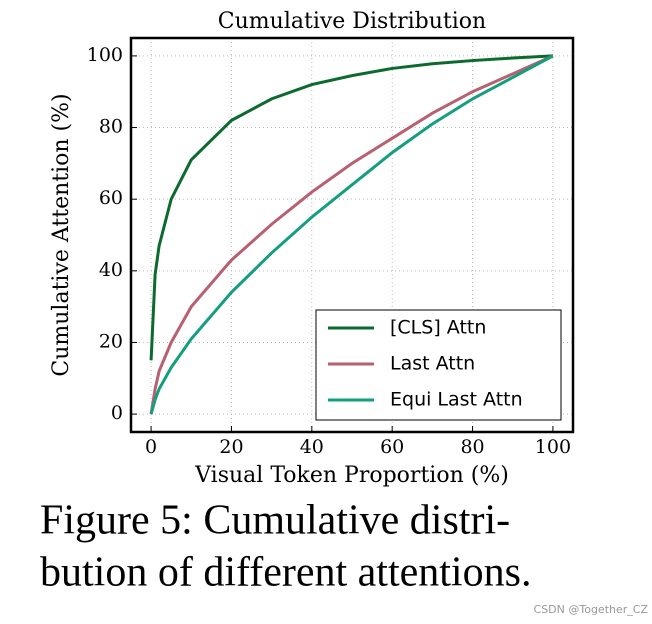 The height and width of the screenshot is (624, 652). What do you see at coordinates (111, 127) in the screenshot?
I see `y-tick-label: 80` at bounding box center [111, 127].